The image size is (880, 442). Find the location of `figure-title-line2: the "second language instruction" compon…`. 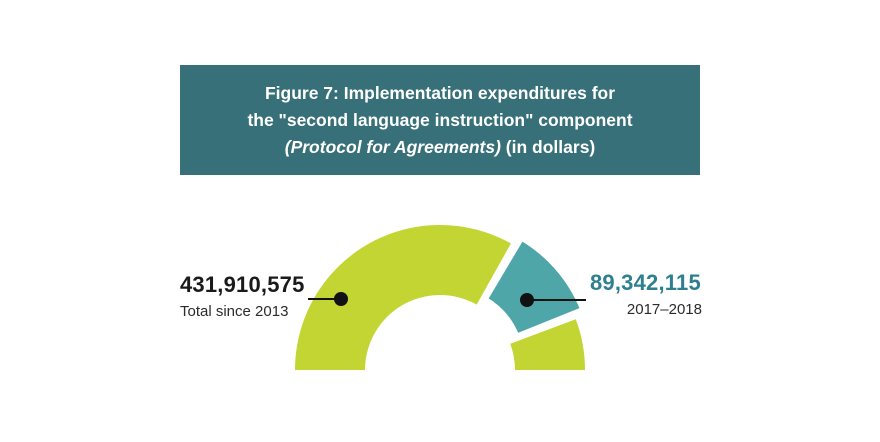

figure-title-line2: the "second language instruction" compon… is located at coordinates (440, 120).